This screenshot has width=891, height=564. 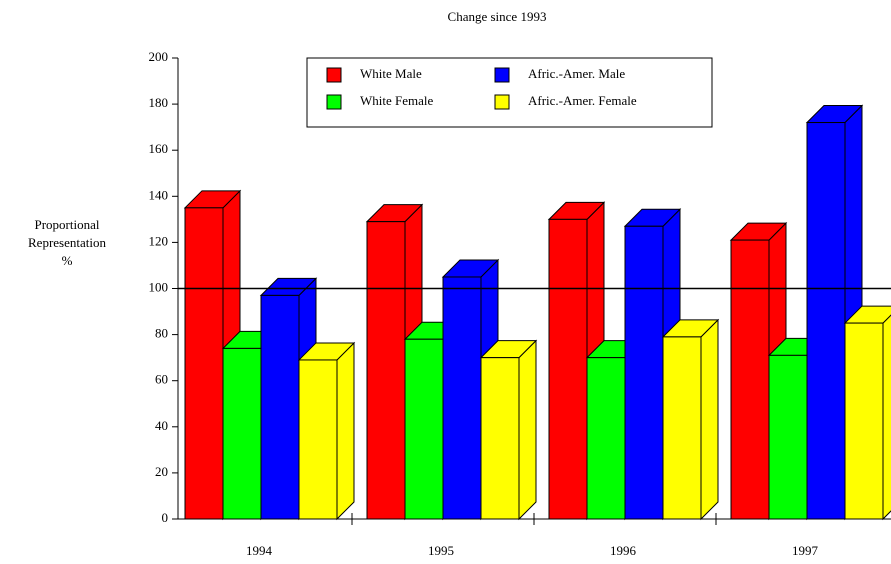 I want to click on x-tick-label: 1997, so click(x=805, y=550).